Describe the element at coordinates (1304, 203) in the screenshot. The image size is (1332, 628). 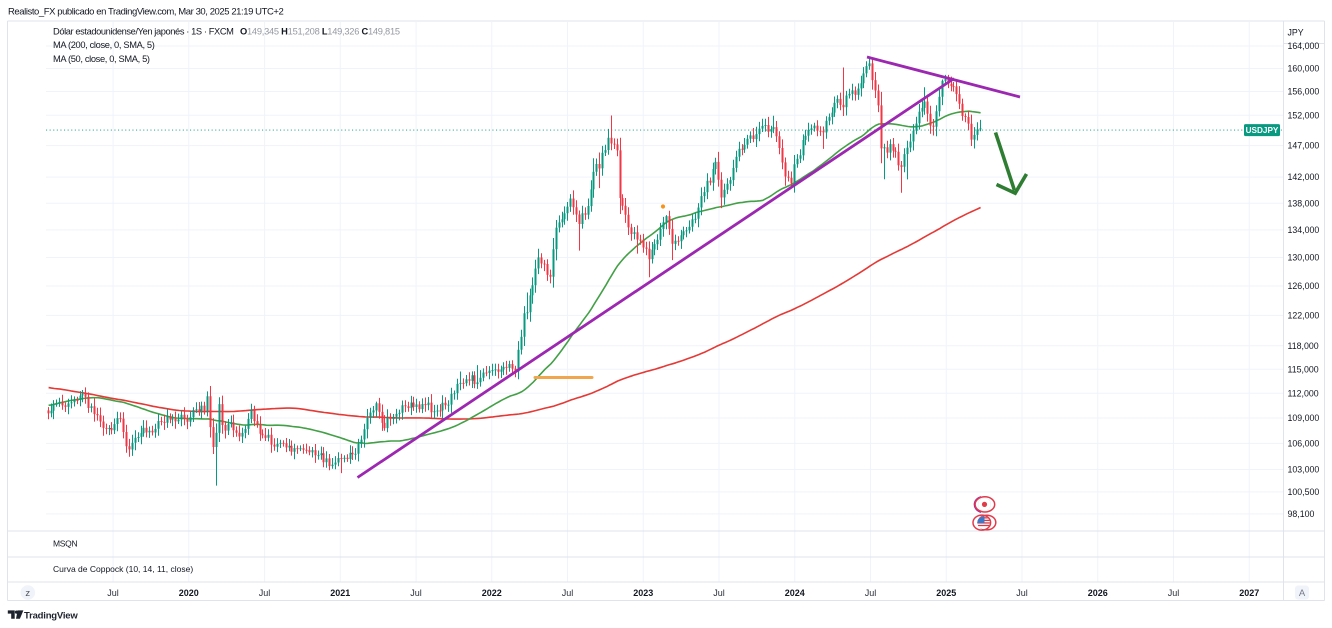
I see `svg-text: 138,000` at that location.